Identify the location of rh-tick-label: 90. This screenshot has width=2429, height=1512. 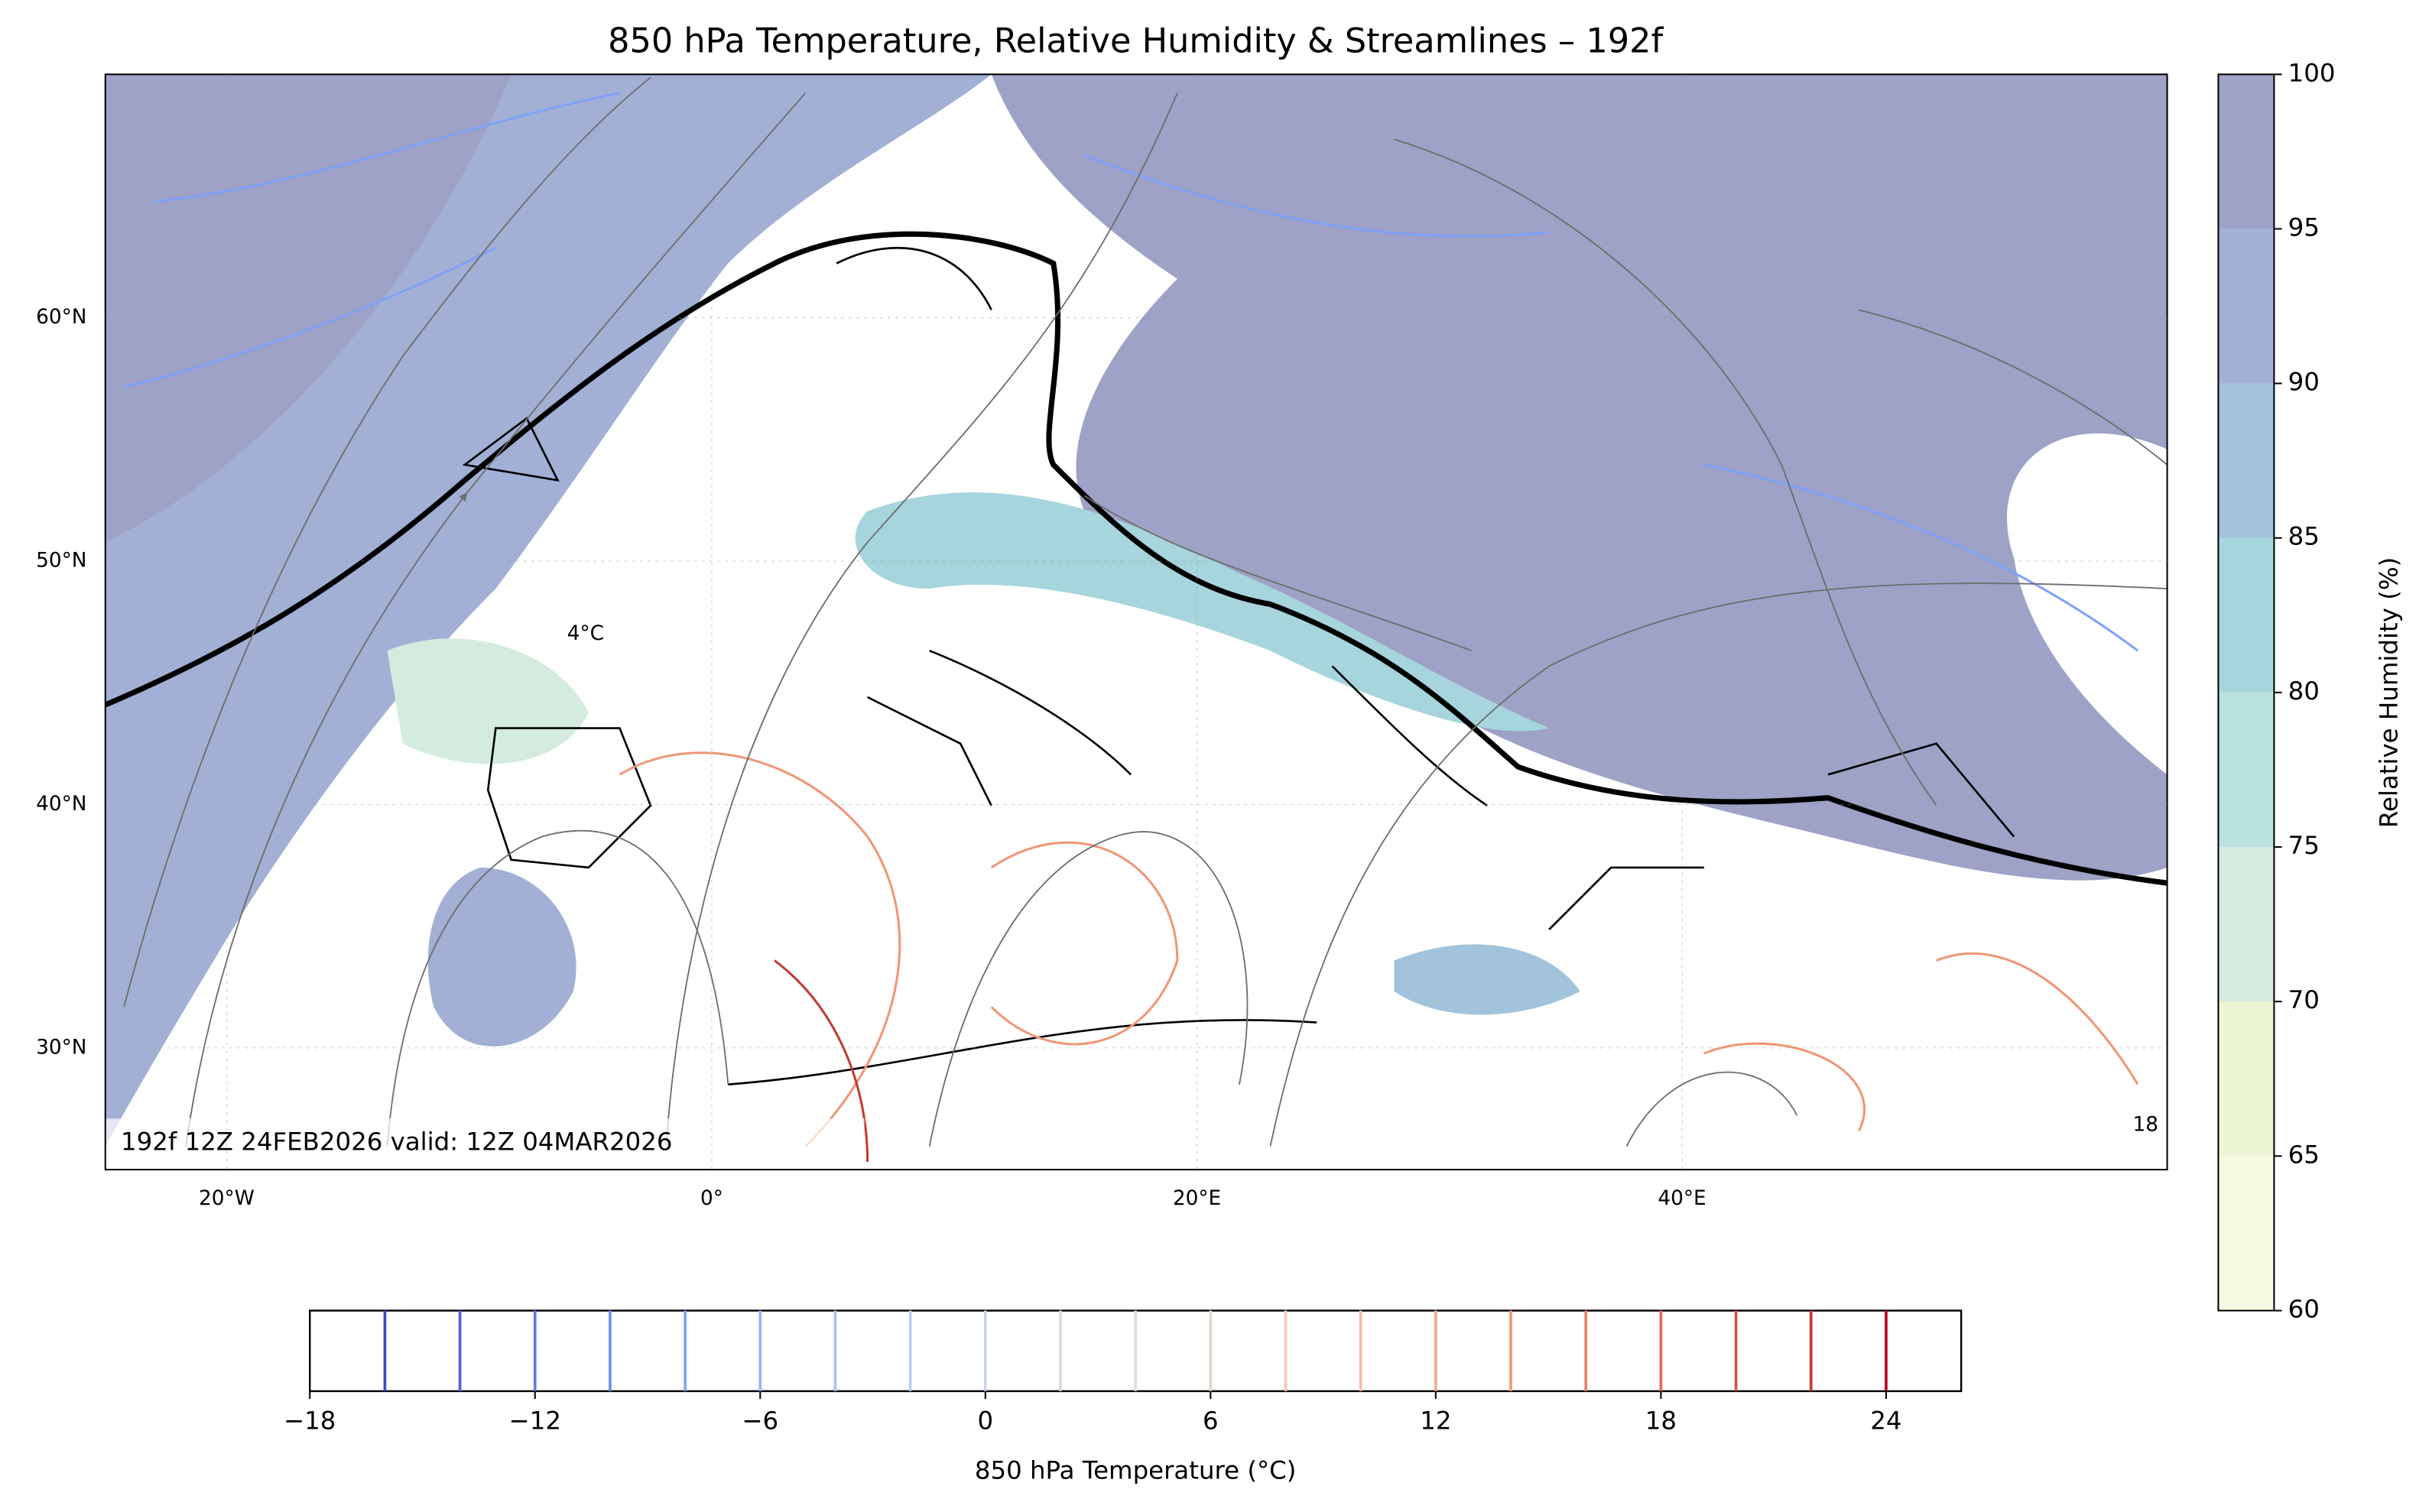
(2304, 382).